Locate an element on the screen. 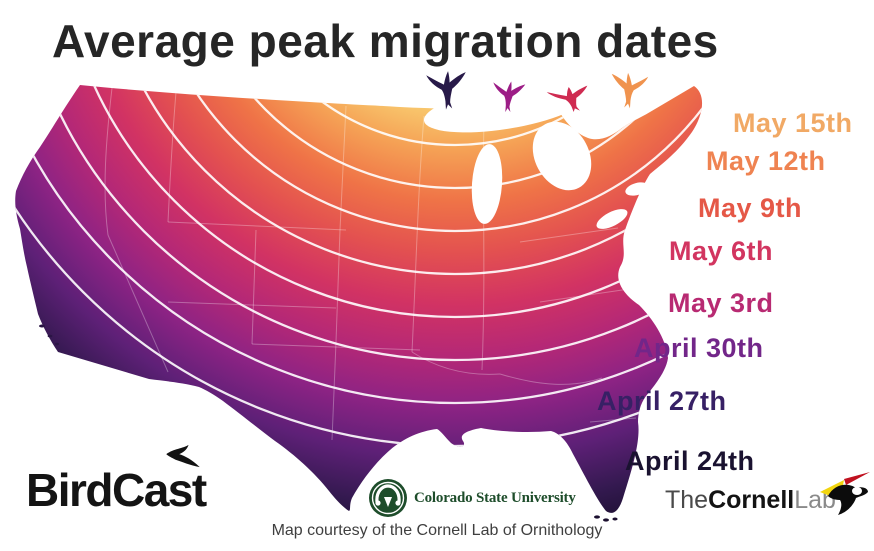  csu-logo: Colorado State University is located at coordinates (472, 498).